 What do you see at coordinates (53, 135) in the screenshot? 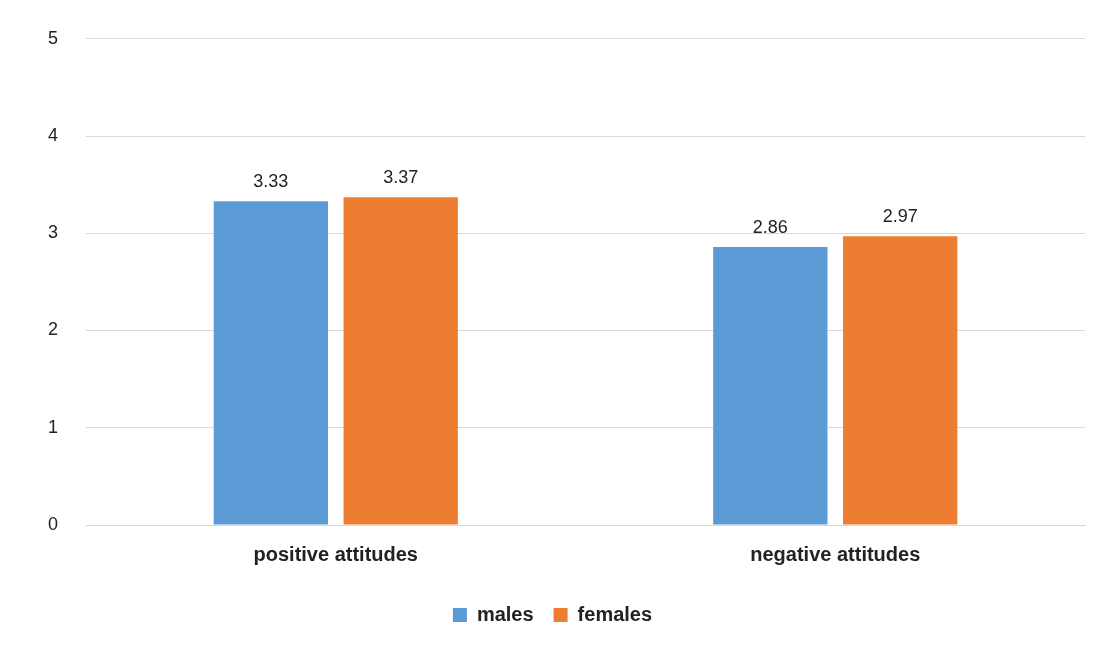
I see `y-tick-label: 4` at bounding box center [53, 135].